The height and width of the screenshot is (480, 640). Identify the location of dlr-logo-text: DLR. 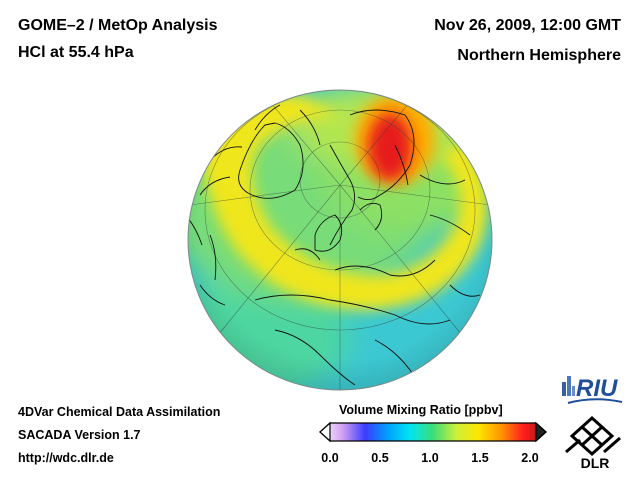
(595, 462).